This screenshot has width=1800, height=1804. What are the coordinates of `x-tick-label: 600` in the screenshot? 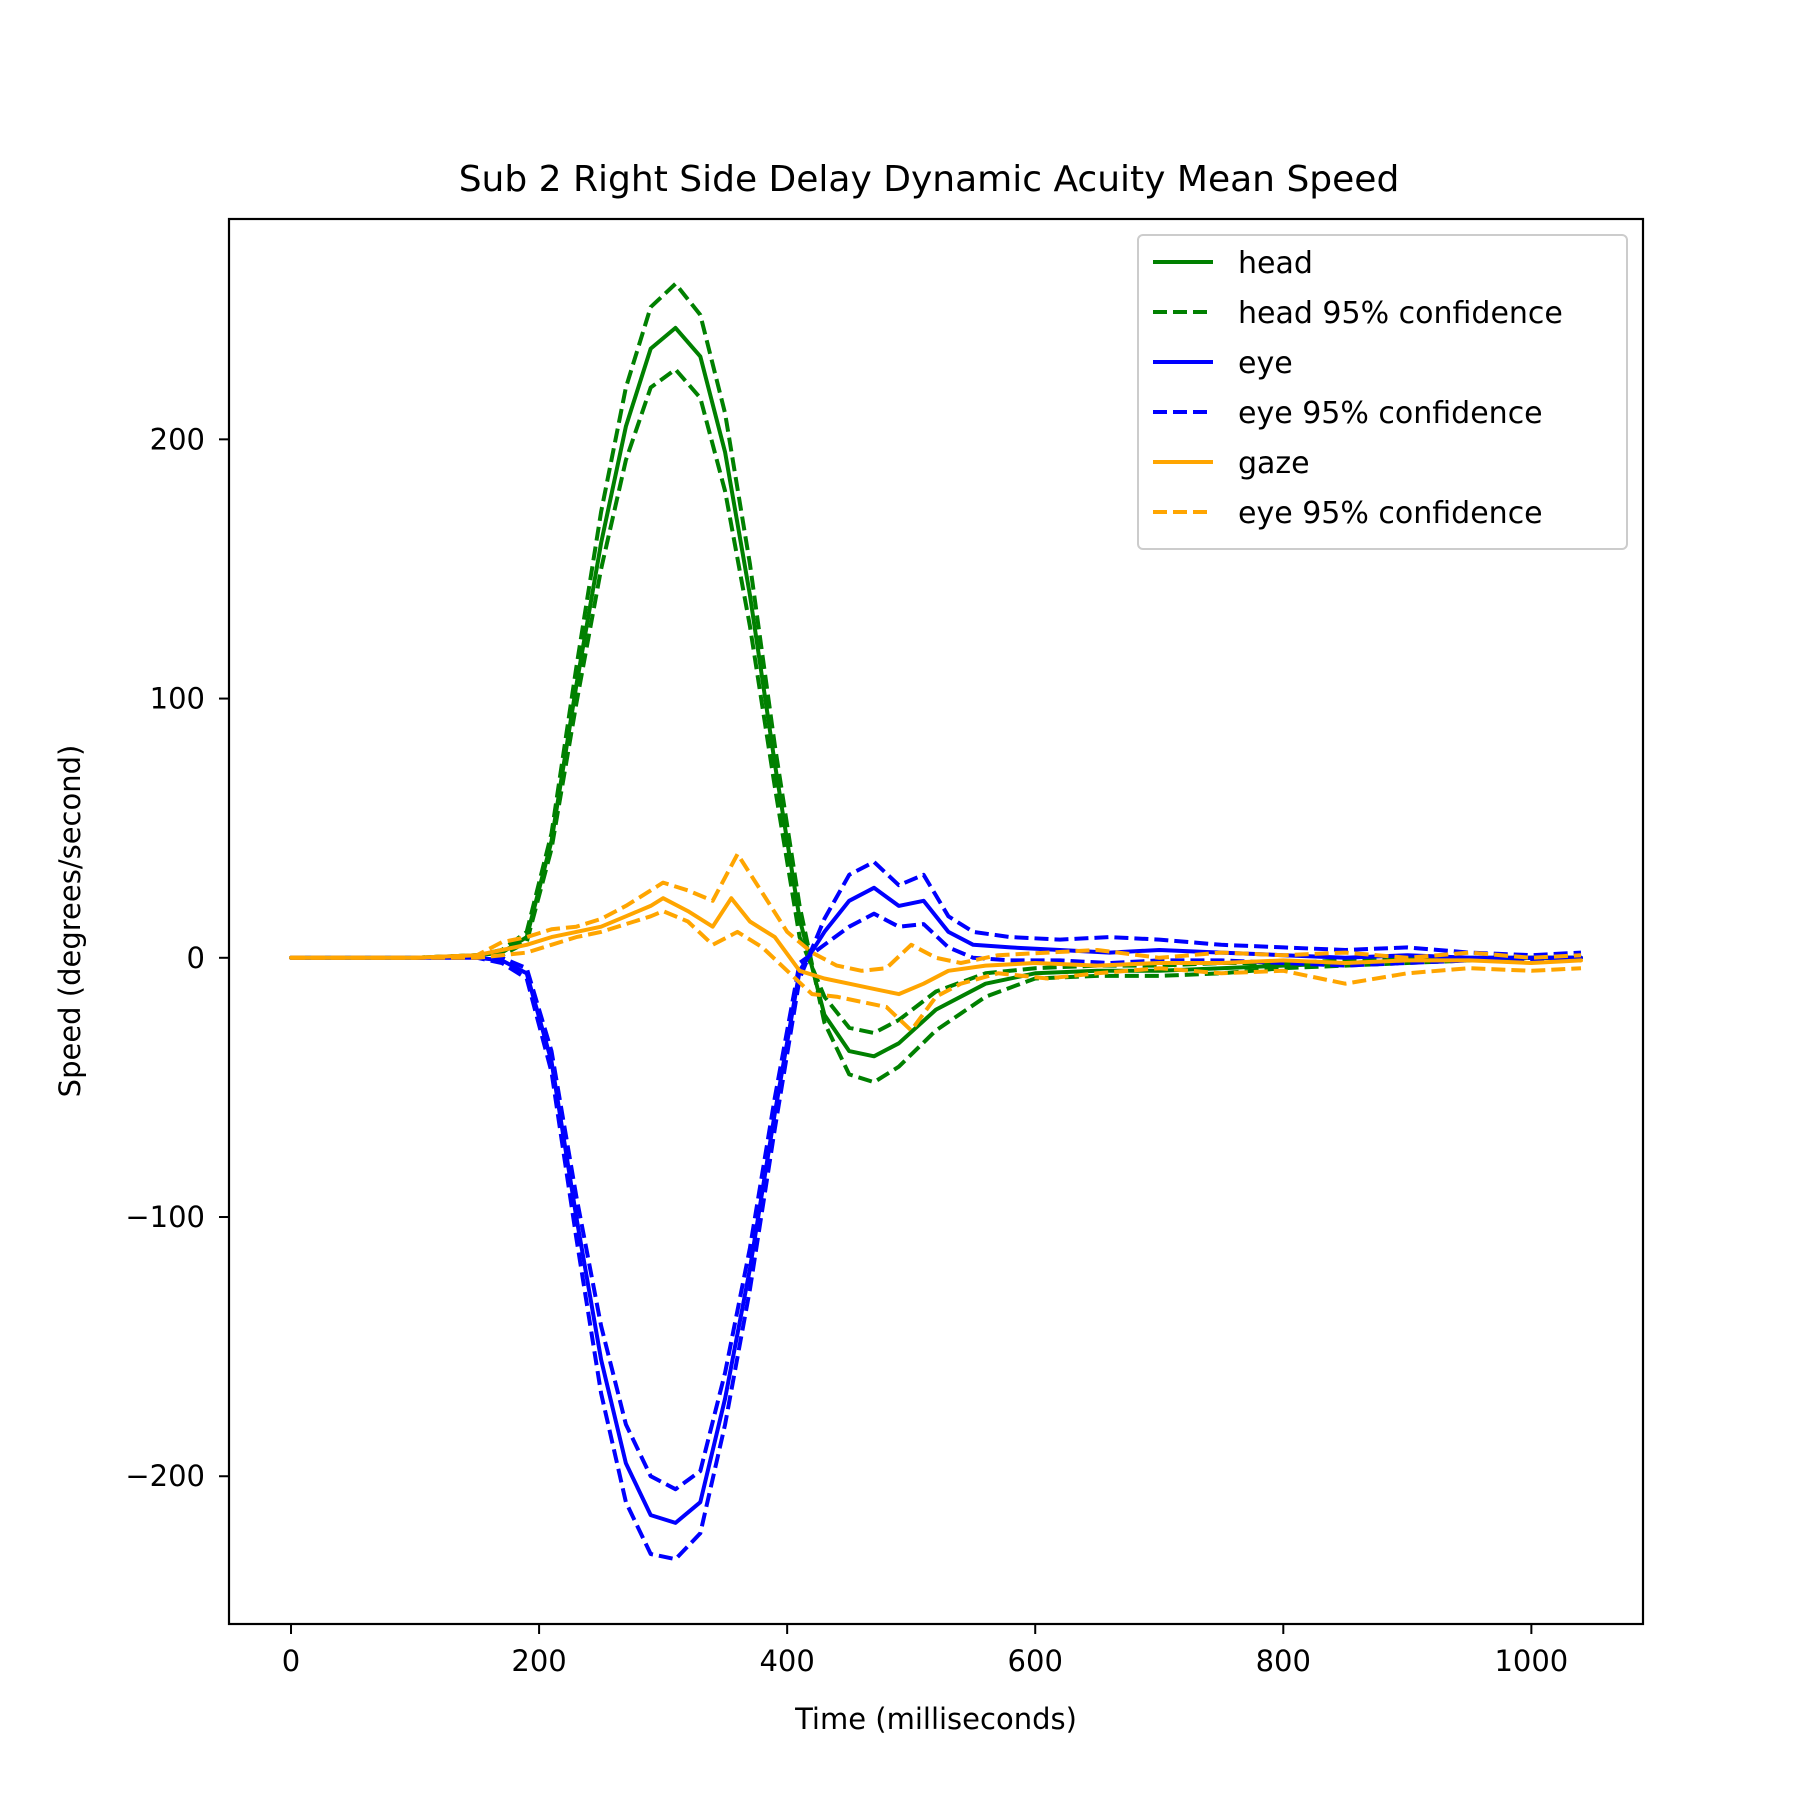 It's located at (1035, 1661).